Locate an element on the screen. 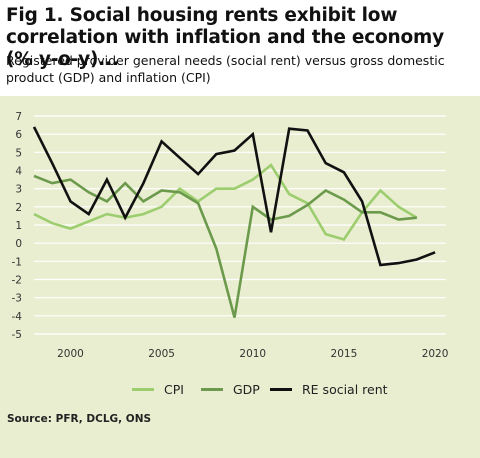  y-tick-label: 7 is located at coordinates (18, 117).